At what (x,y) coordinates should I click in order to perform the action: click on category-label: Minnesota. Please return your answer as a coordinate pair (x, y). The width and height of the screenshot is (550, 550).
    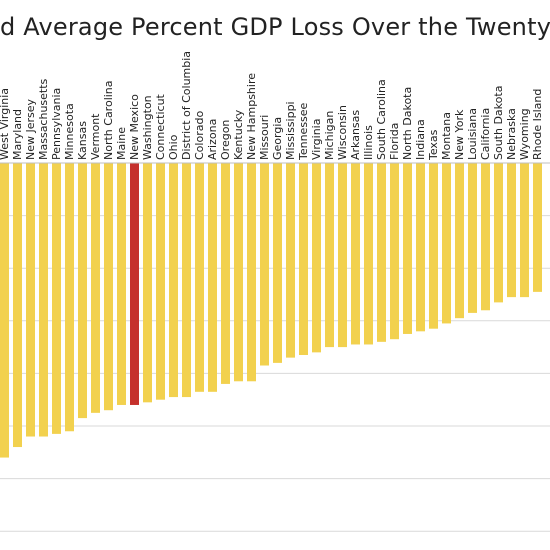
    Looking at the image, I should click on (69, 131).